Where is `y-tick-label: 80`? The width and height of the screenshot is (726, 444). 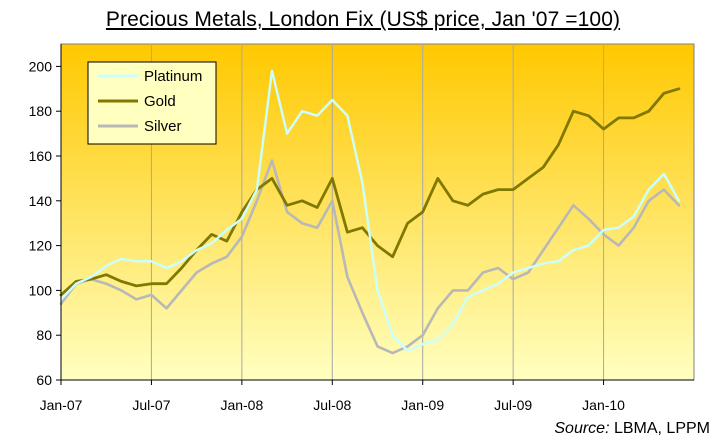 y-tick-label: 80 is located at coordinates (44, 335).